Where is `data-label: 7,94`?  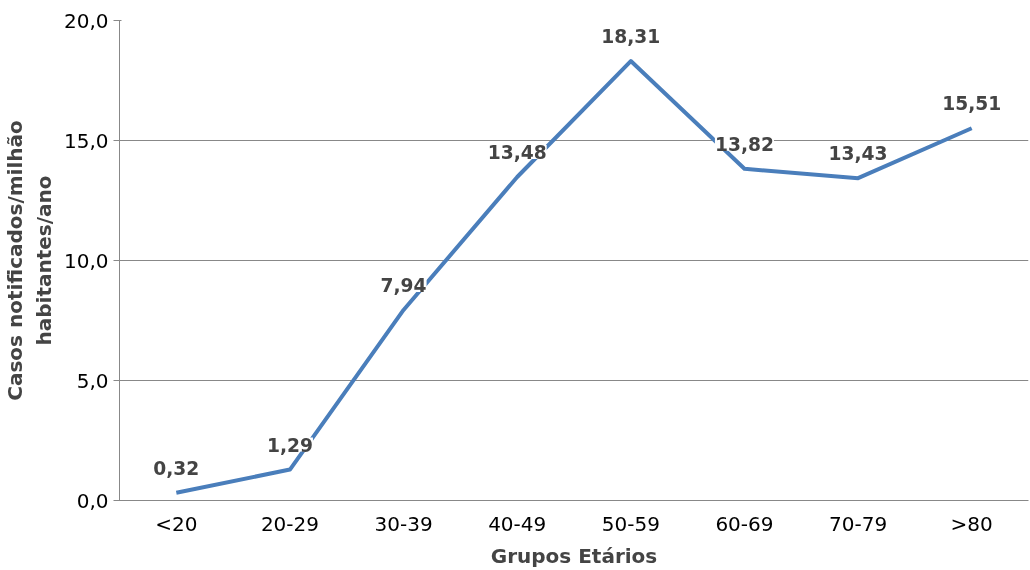 data-label: 7,94 is located at coordinates (403, 285).